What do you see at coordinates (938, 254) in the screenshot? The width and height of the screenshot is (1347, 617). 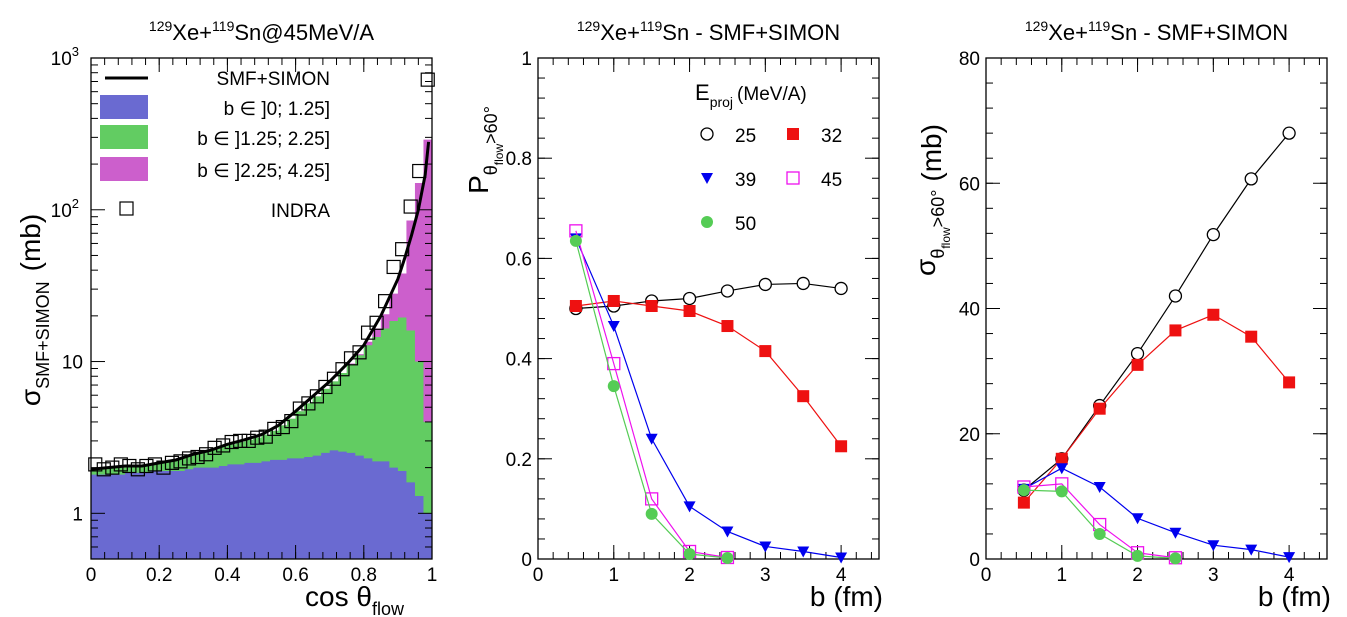 I see `y-axis-label-sub: θ` at bounding box center [938, 254].